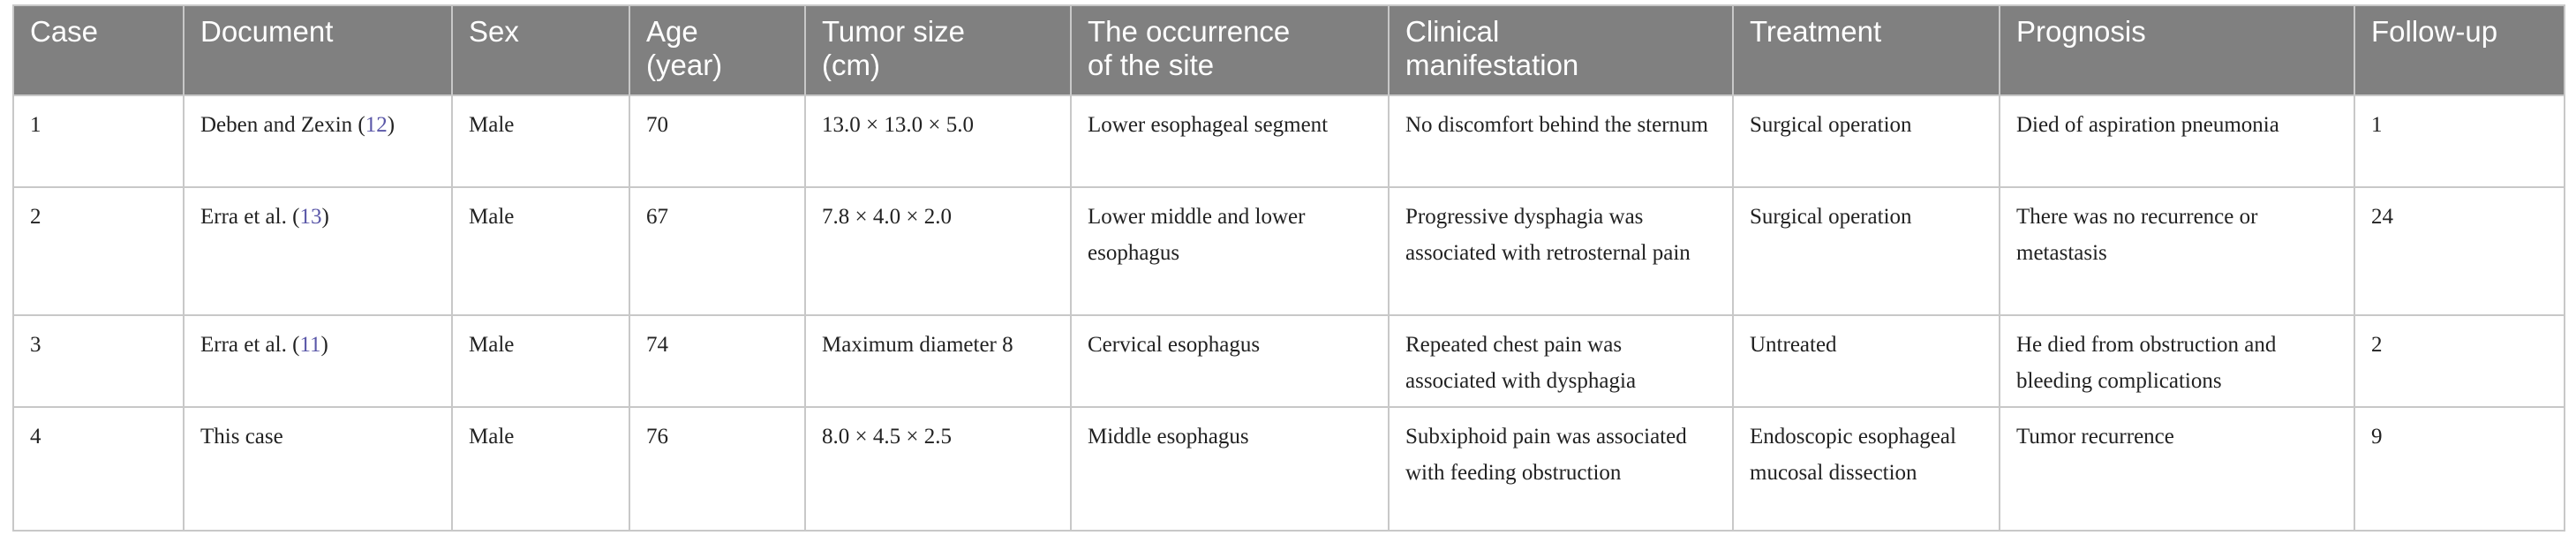 Image resolution: width=2576 pixels, height=543 pixels. Describe the element at coordinates (938, 361) in the screenshot. I see `table-cell: Maximum diameter 8` at that location.